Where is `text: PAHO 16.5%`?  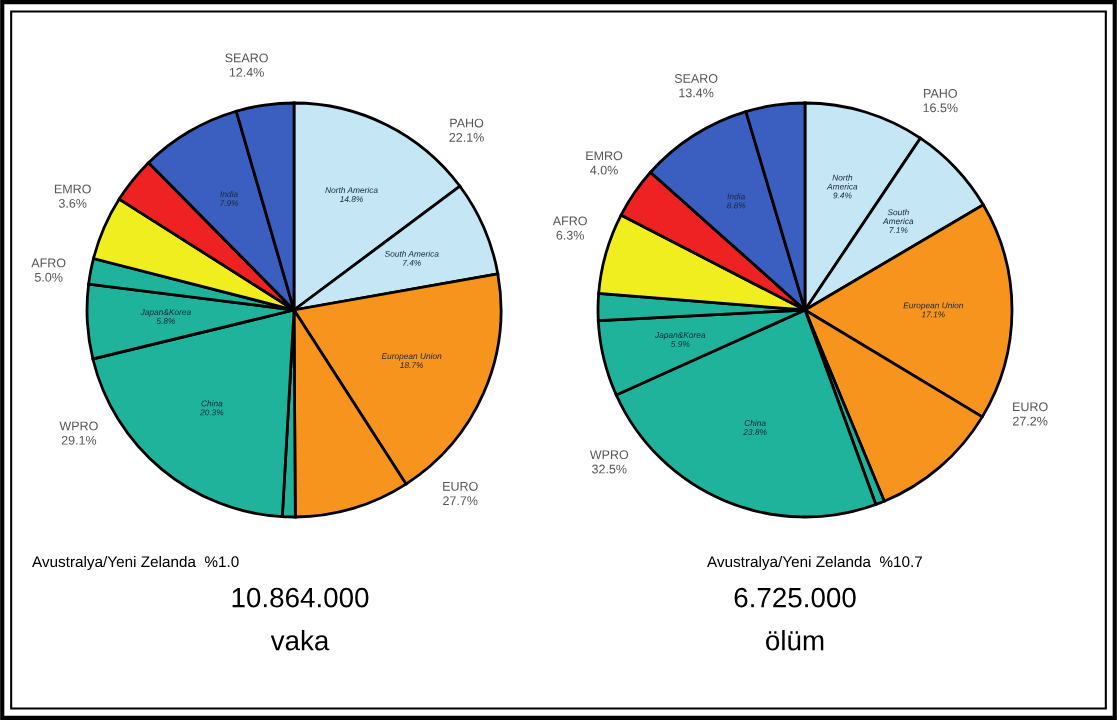 text: PAHO 16.5% is located at coordinates (940, 100).